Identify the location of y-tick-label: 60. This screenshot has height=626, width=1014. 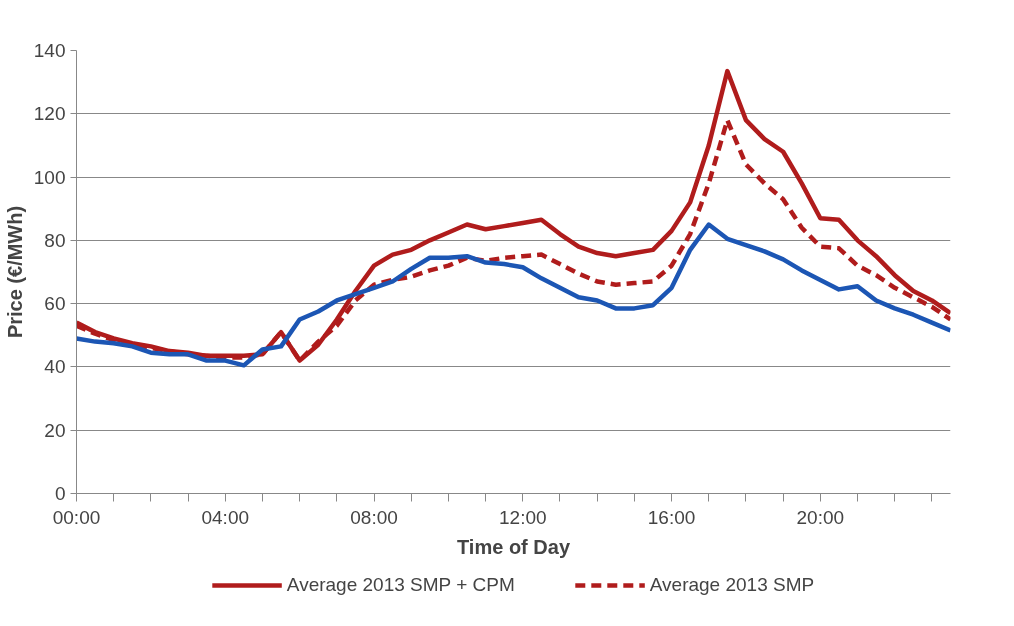
(55, 304).